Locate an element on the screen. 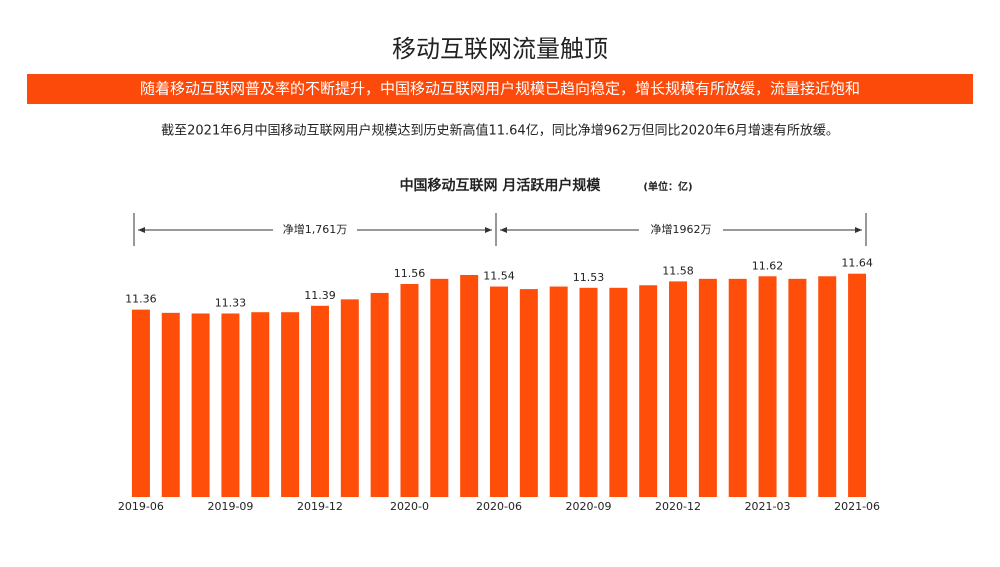 The height and width of the screenshot is (567, 1000). unit: (单位：亿) is located at coordinates (667, 186).